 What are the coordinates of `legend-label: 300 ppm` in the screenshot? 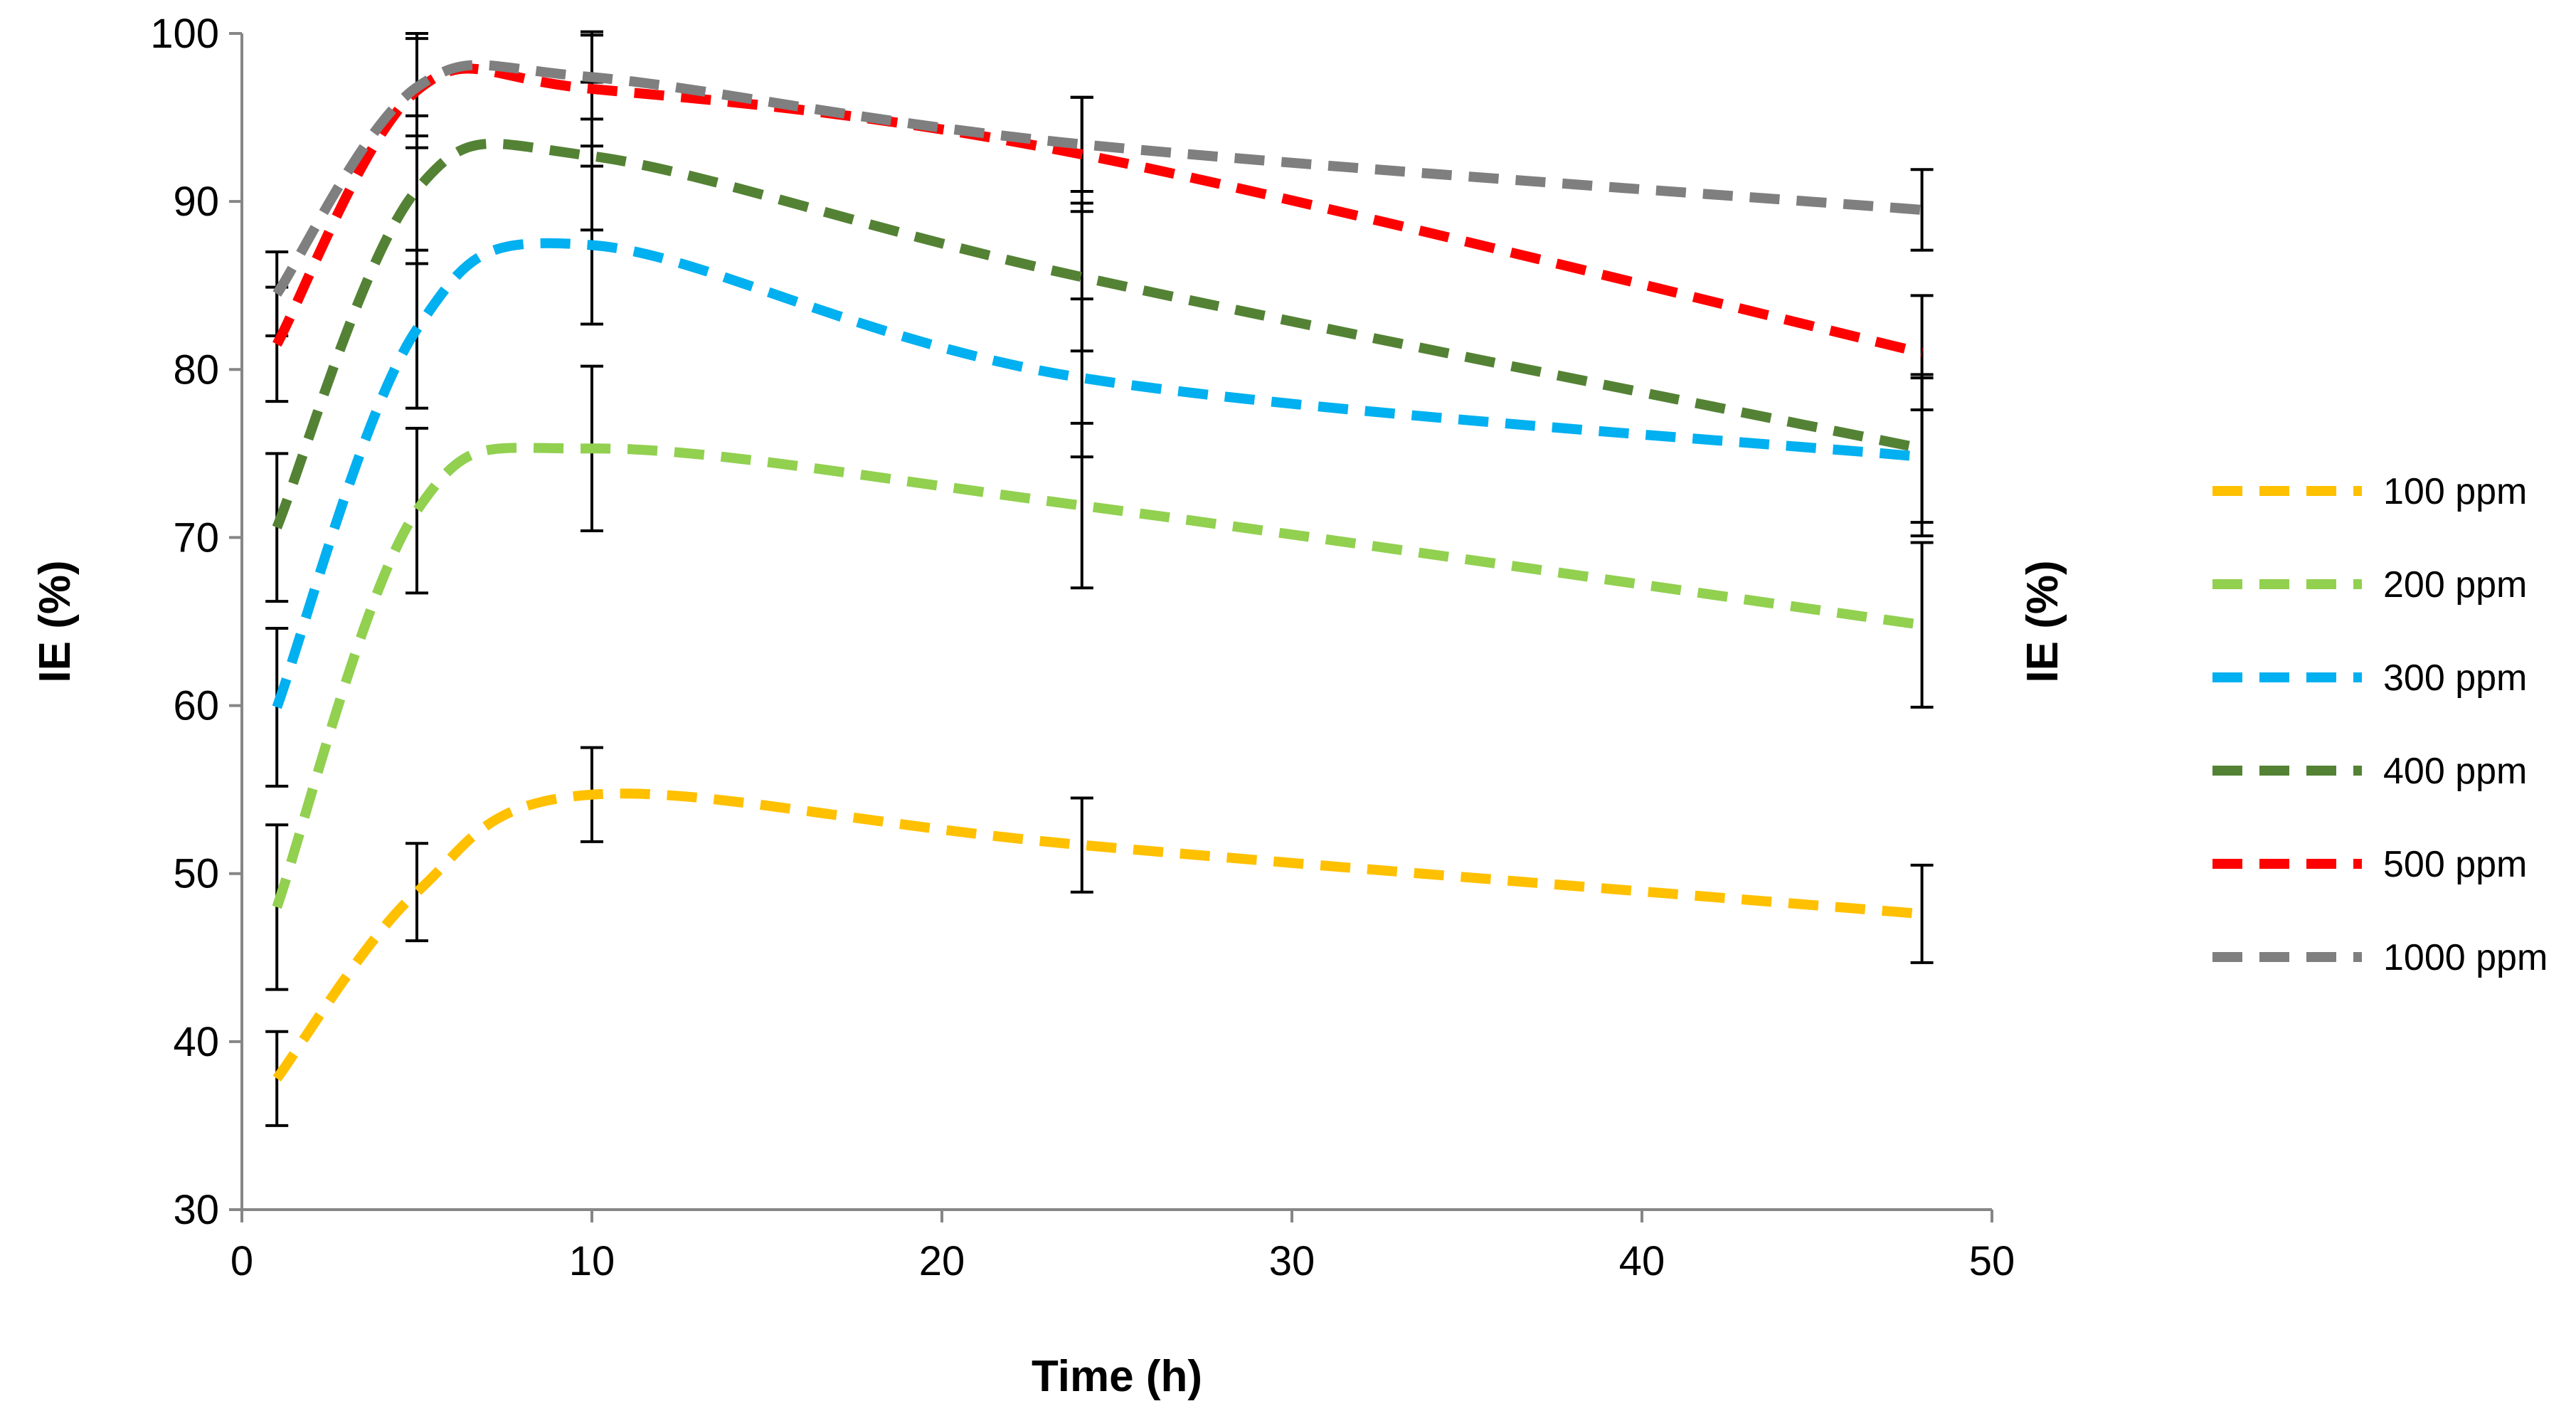 It's located at (2455, 678).